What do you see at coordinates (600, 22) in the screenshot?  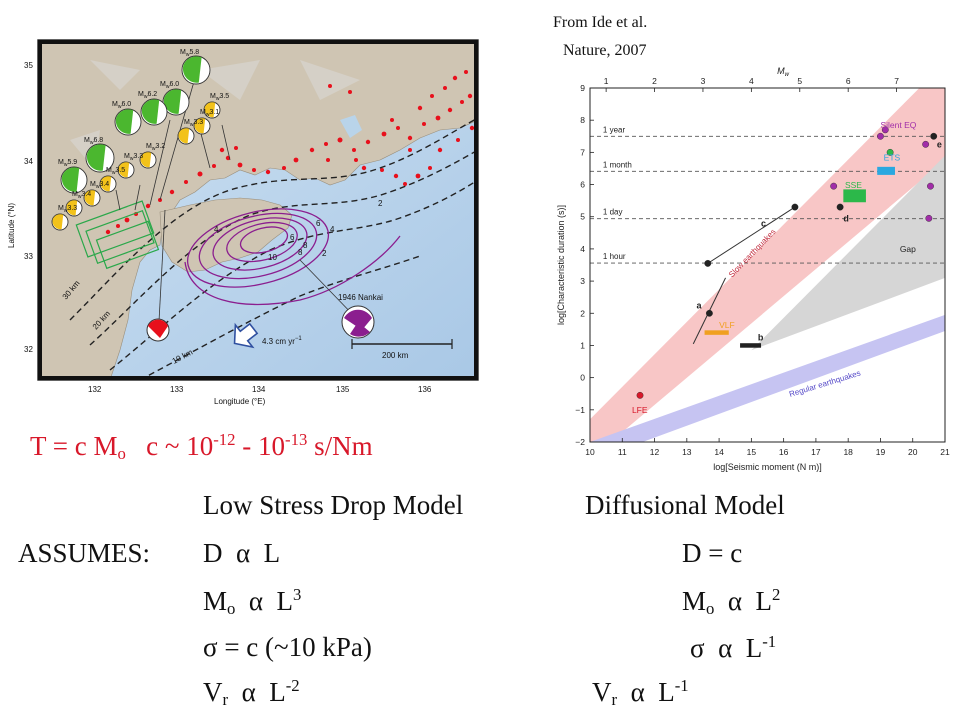 I see `citation-line-1: From Ide et al.` at bounding box center [600, 22].